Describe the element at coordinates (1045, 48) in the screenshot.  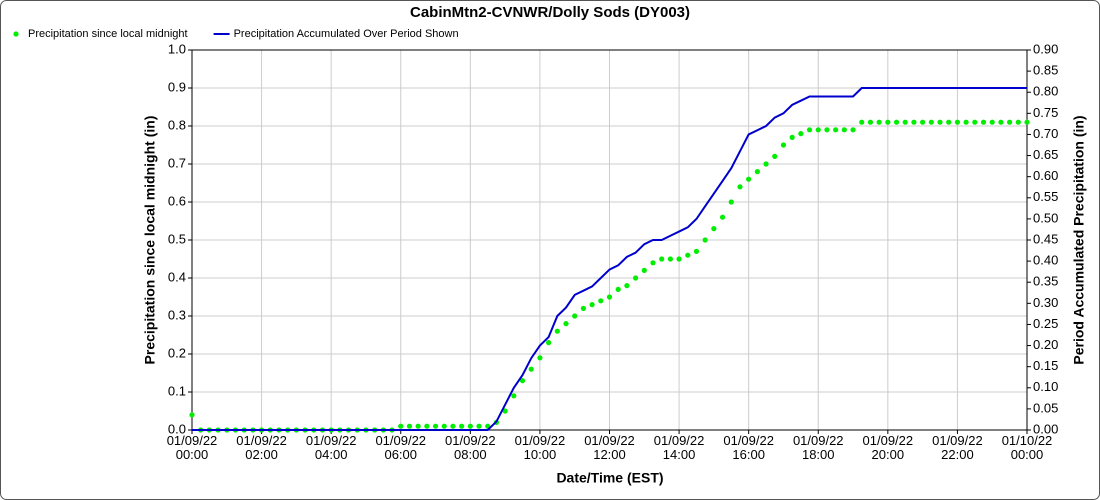
I see `y2-tick-label: 0.90` at that location.